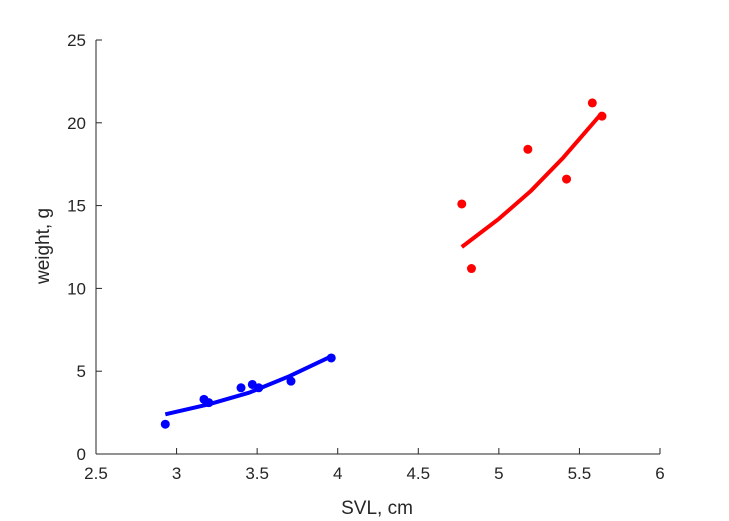  I want to click on x-tick-label: 6, so click(659, 473).